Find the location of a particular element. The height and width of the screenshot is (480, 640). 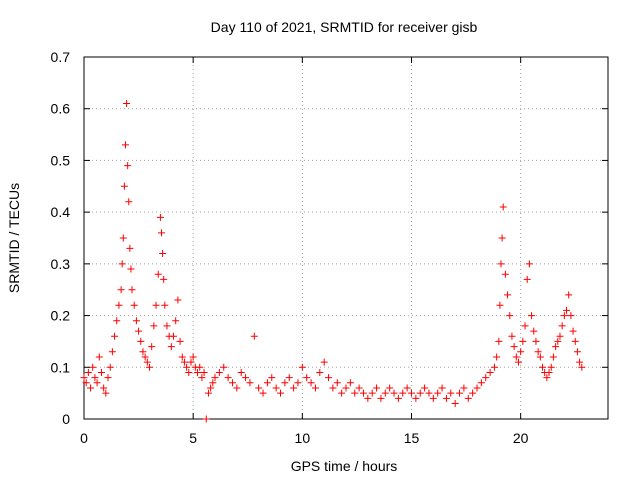

y-tick-label: 0.6 is located at coordinates (61, 109).